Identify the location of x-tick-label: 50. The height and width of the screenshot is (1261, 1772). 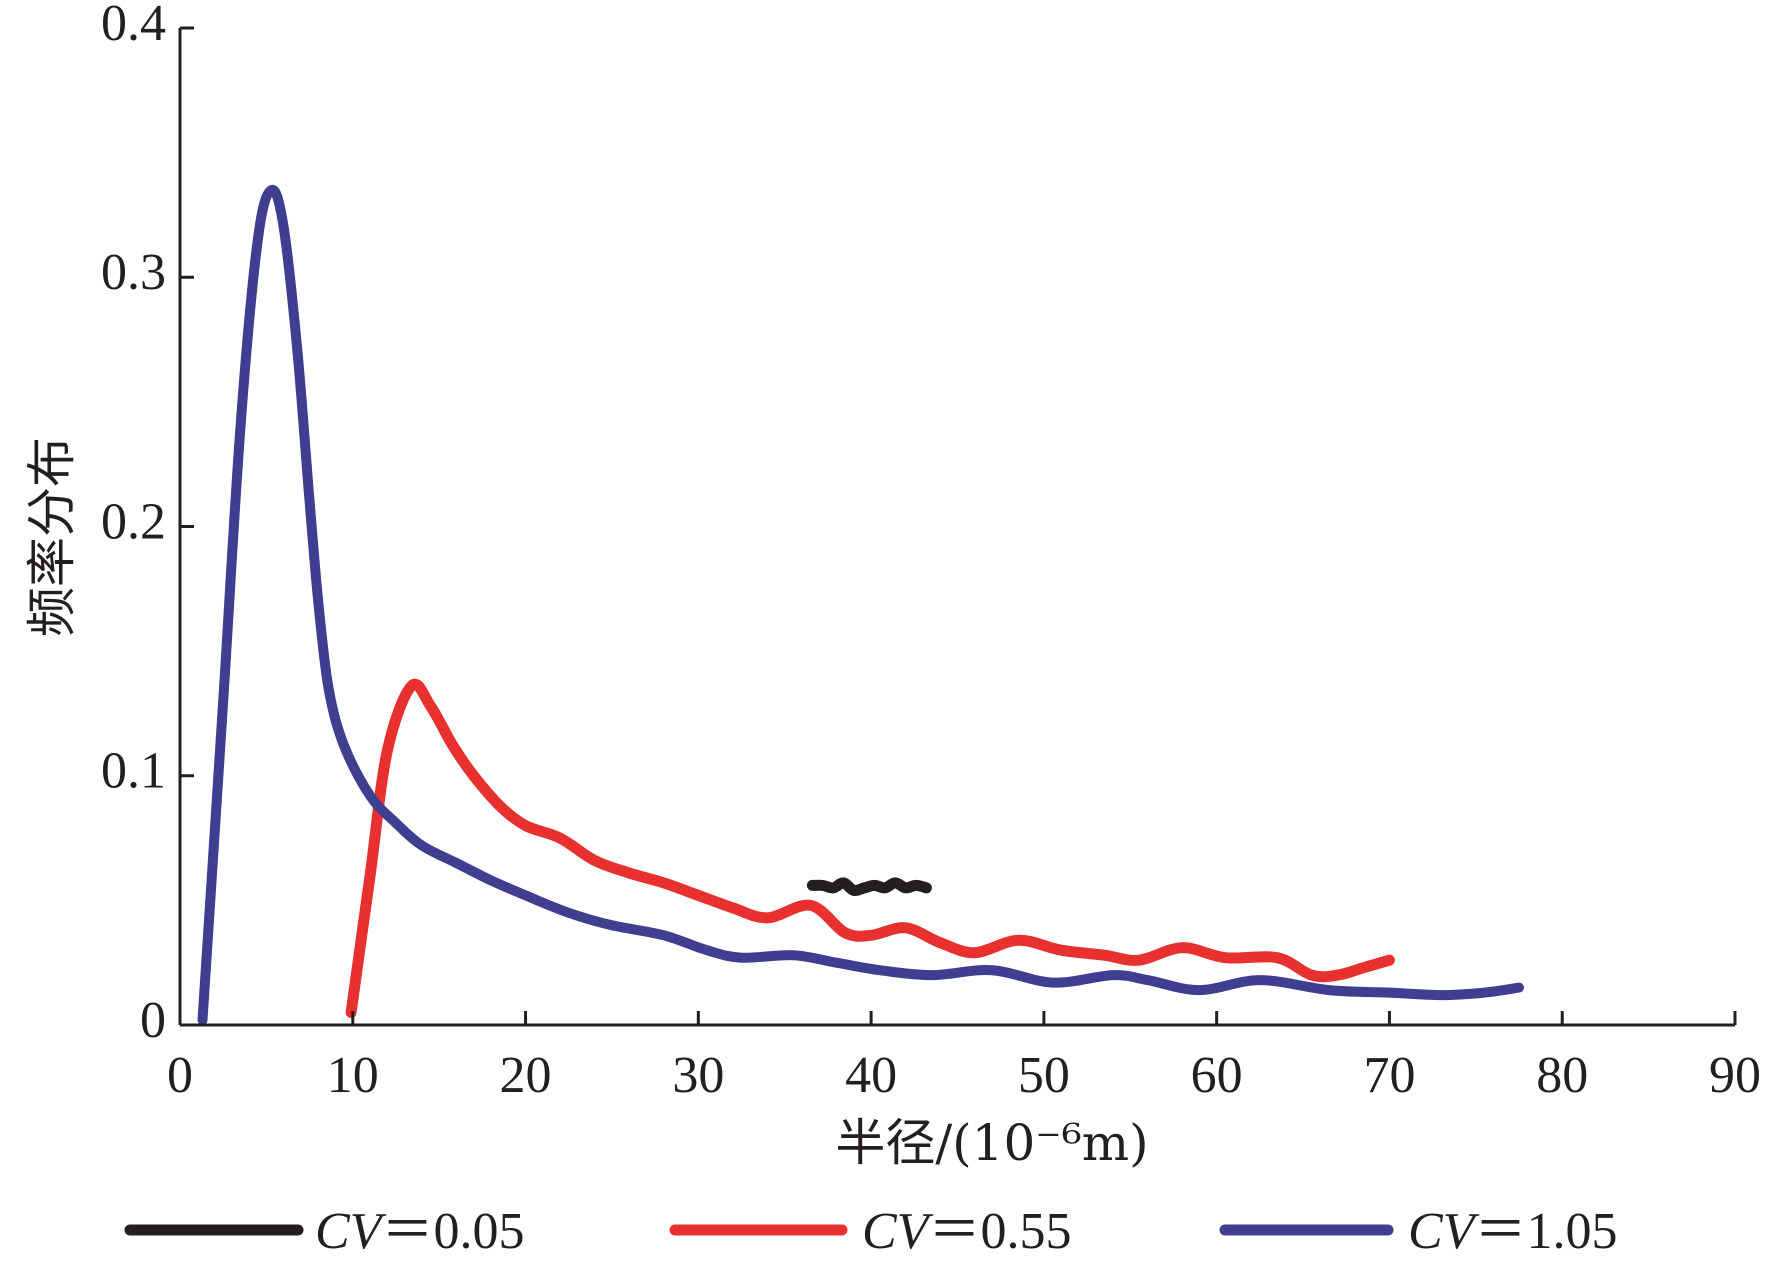
(1044, 1075).